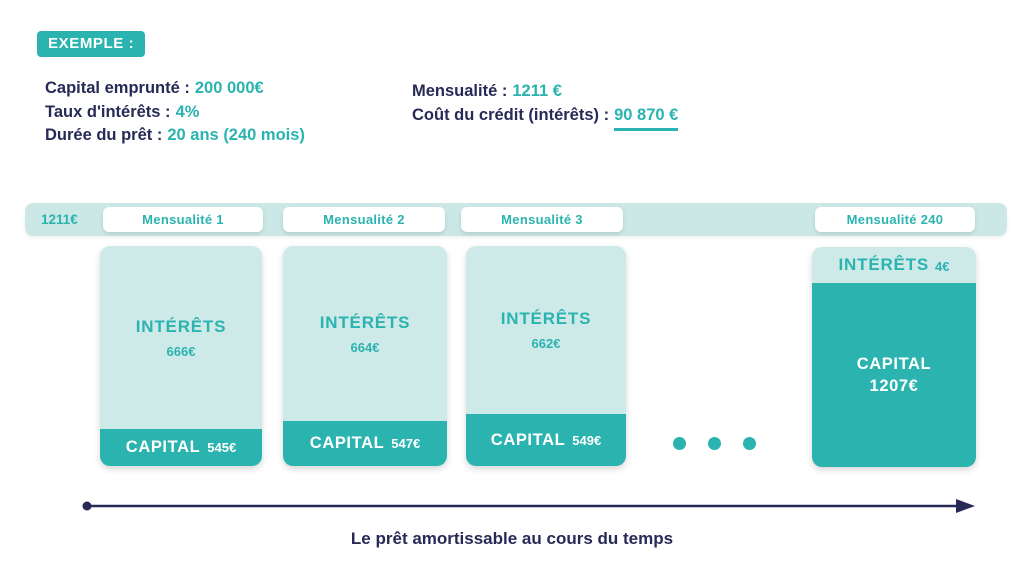 This screenshot has width=1024, height=576. I want to click on time-ellipsis, so click(714, 443).